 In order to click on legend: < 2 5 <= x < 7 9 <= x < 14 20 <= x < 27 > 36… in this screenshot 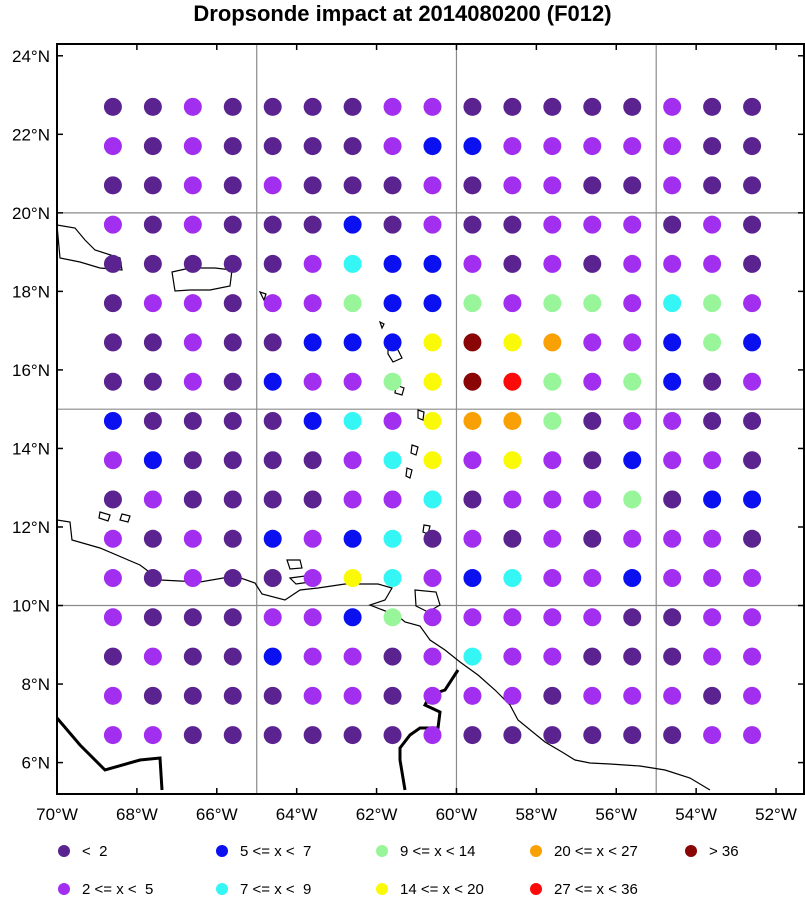, I will do `click(402, 865)`.